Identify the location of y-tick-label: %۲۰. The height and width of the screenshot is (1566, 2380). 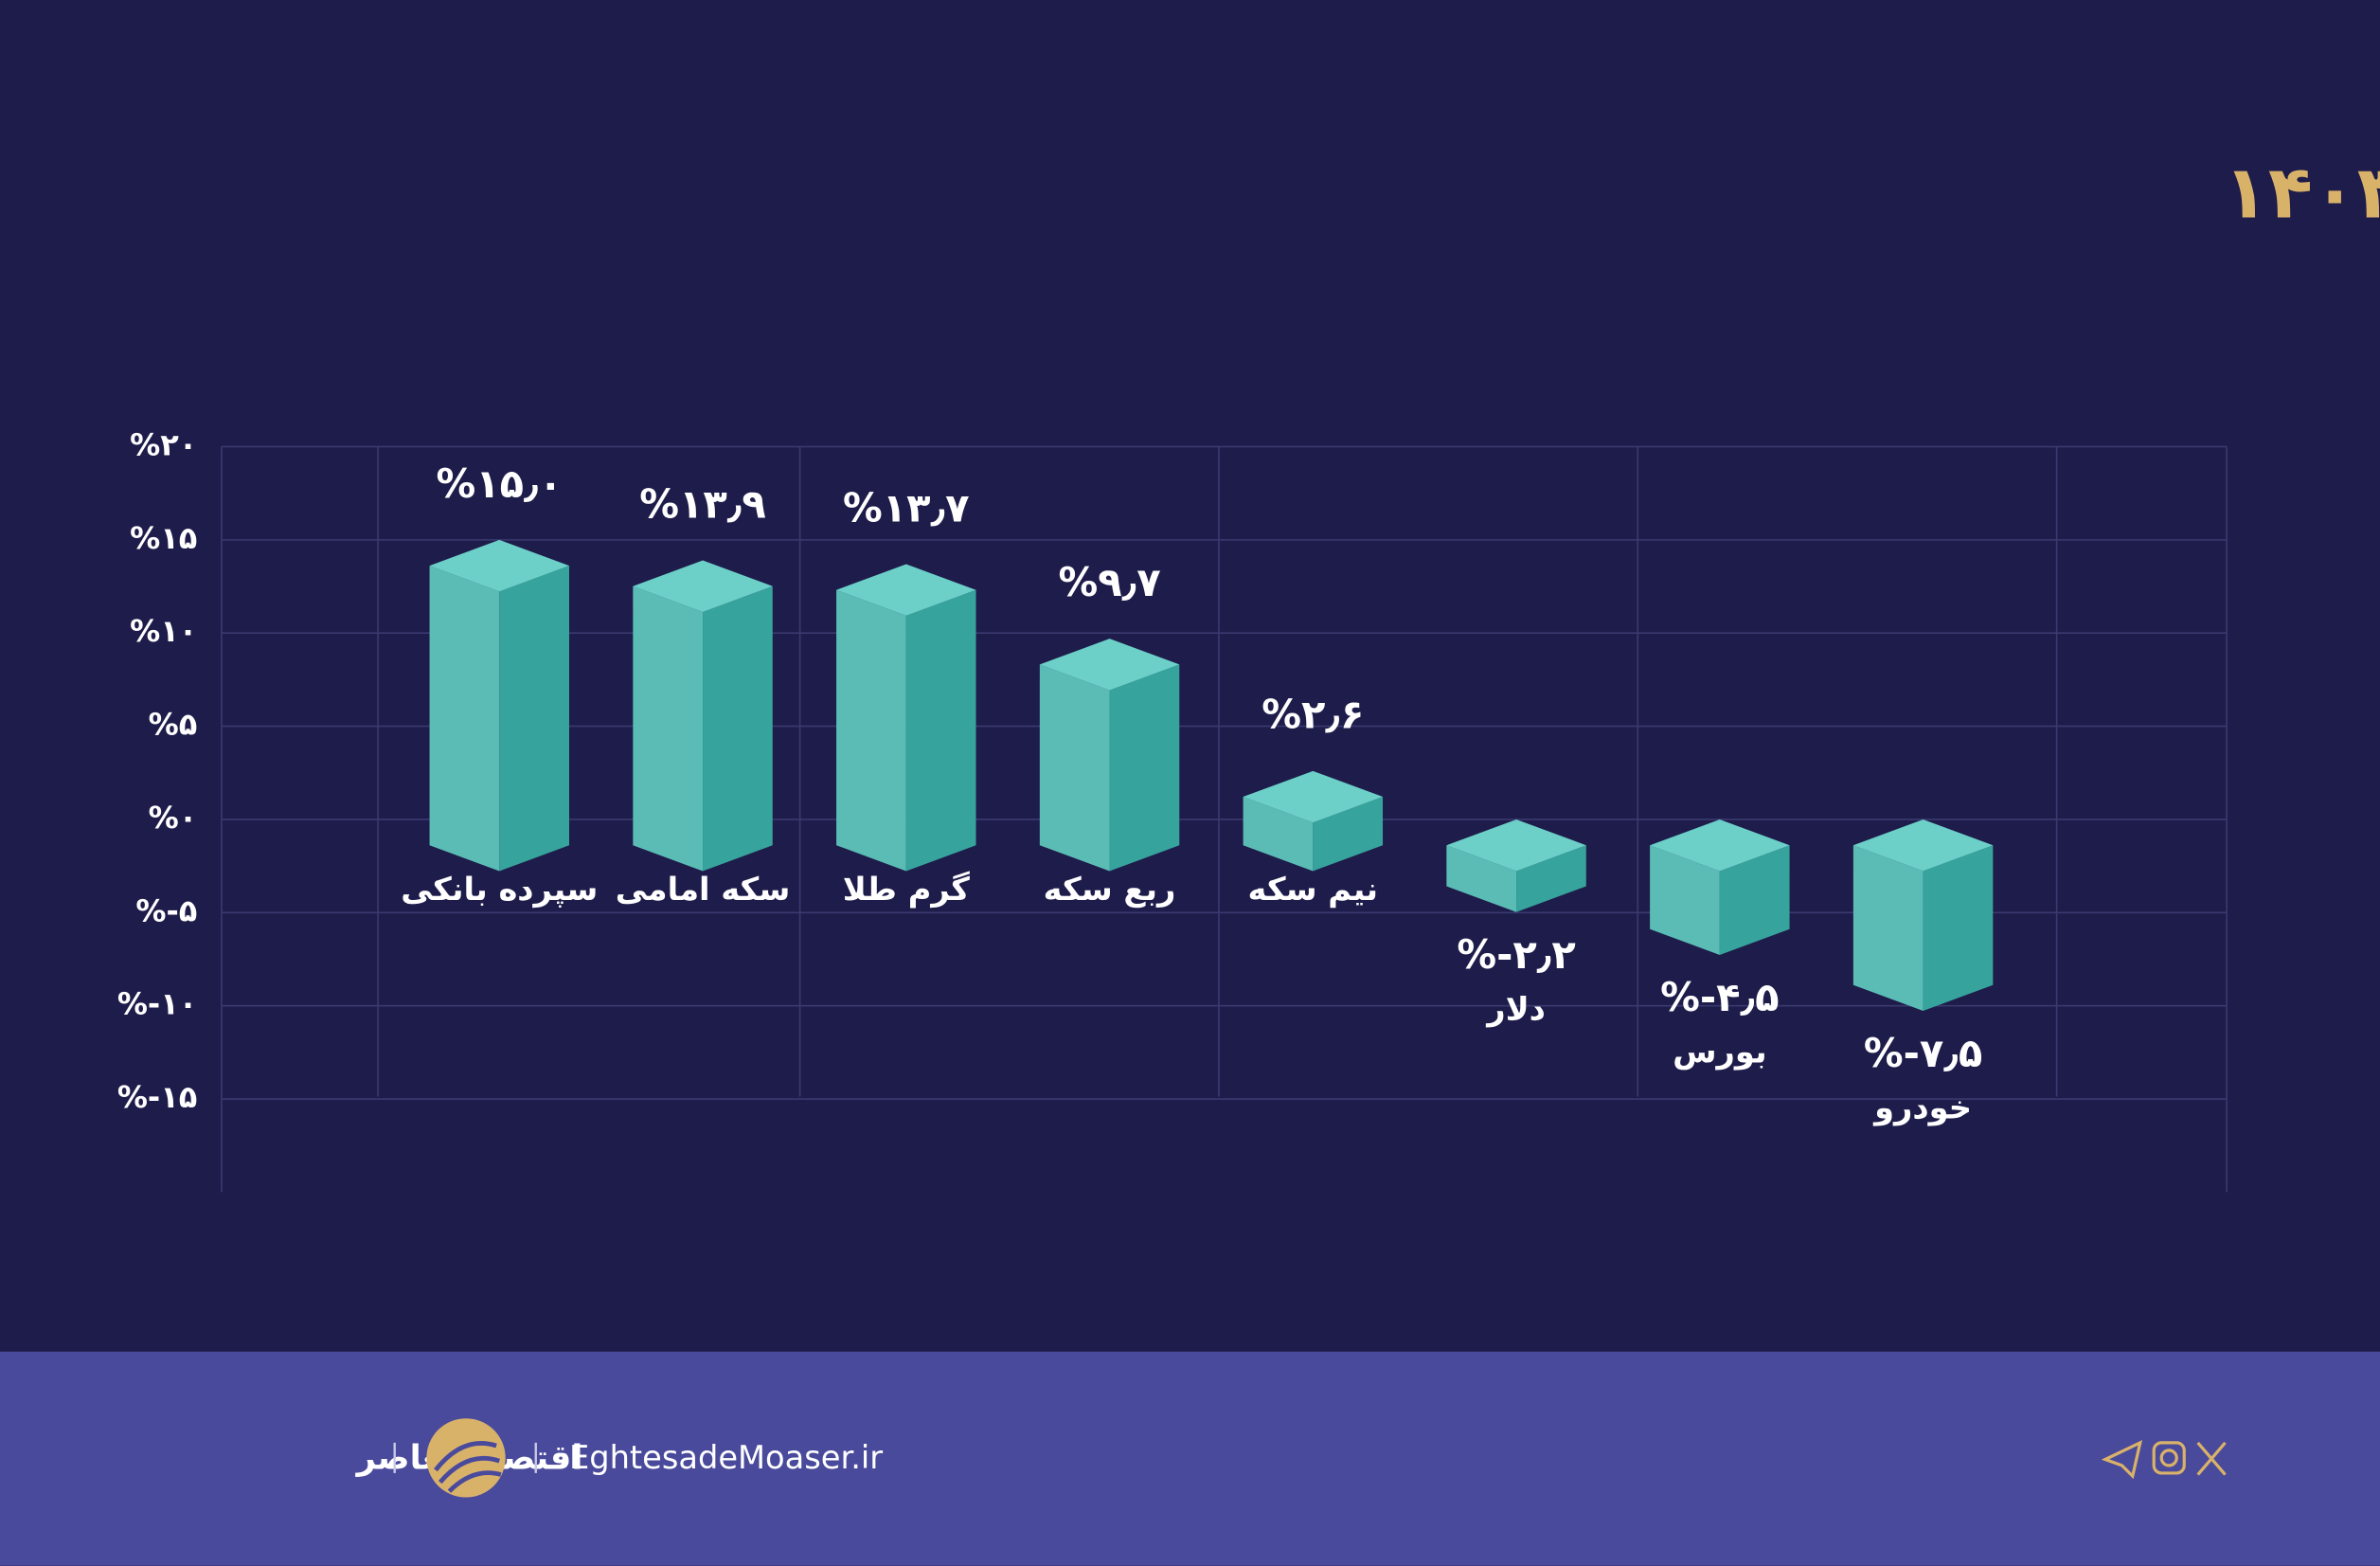
(164, 445).